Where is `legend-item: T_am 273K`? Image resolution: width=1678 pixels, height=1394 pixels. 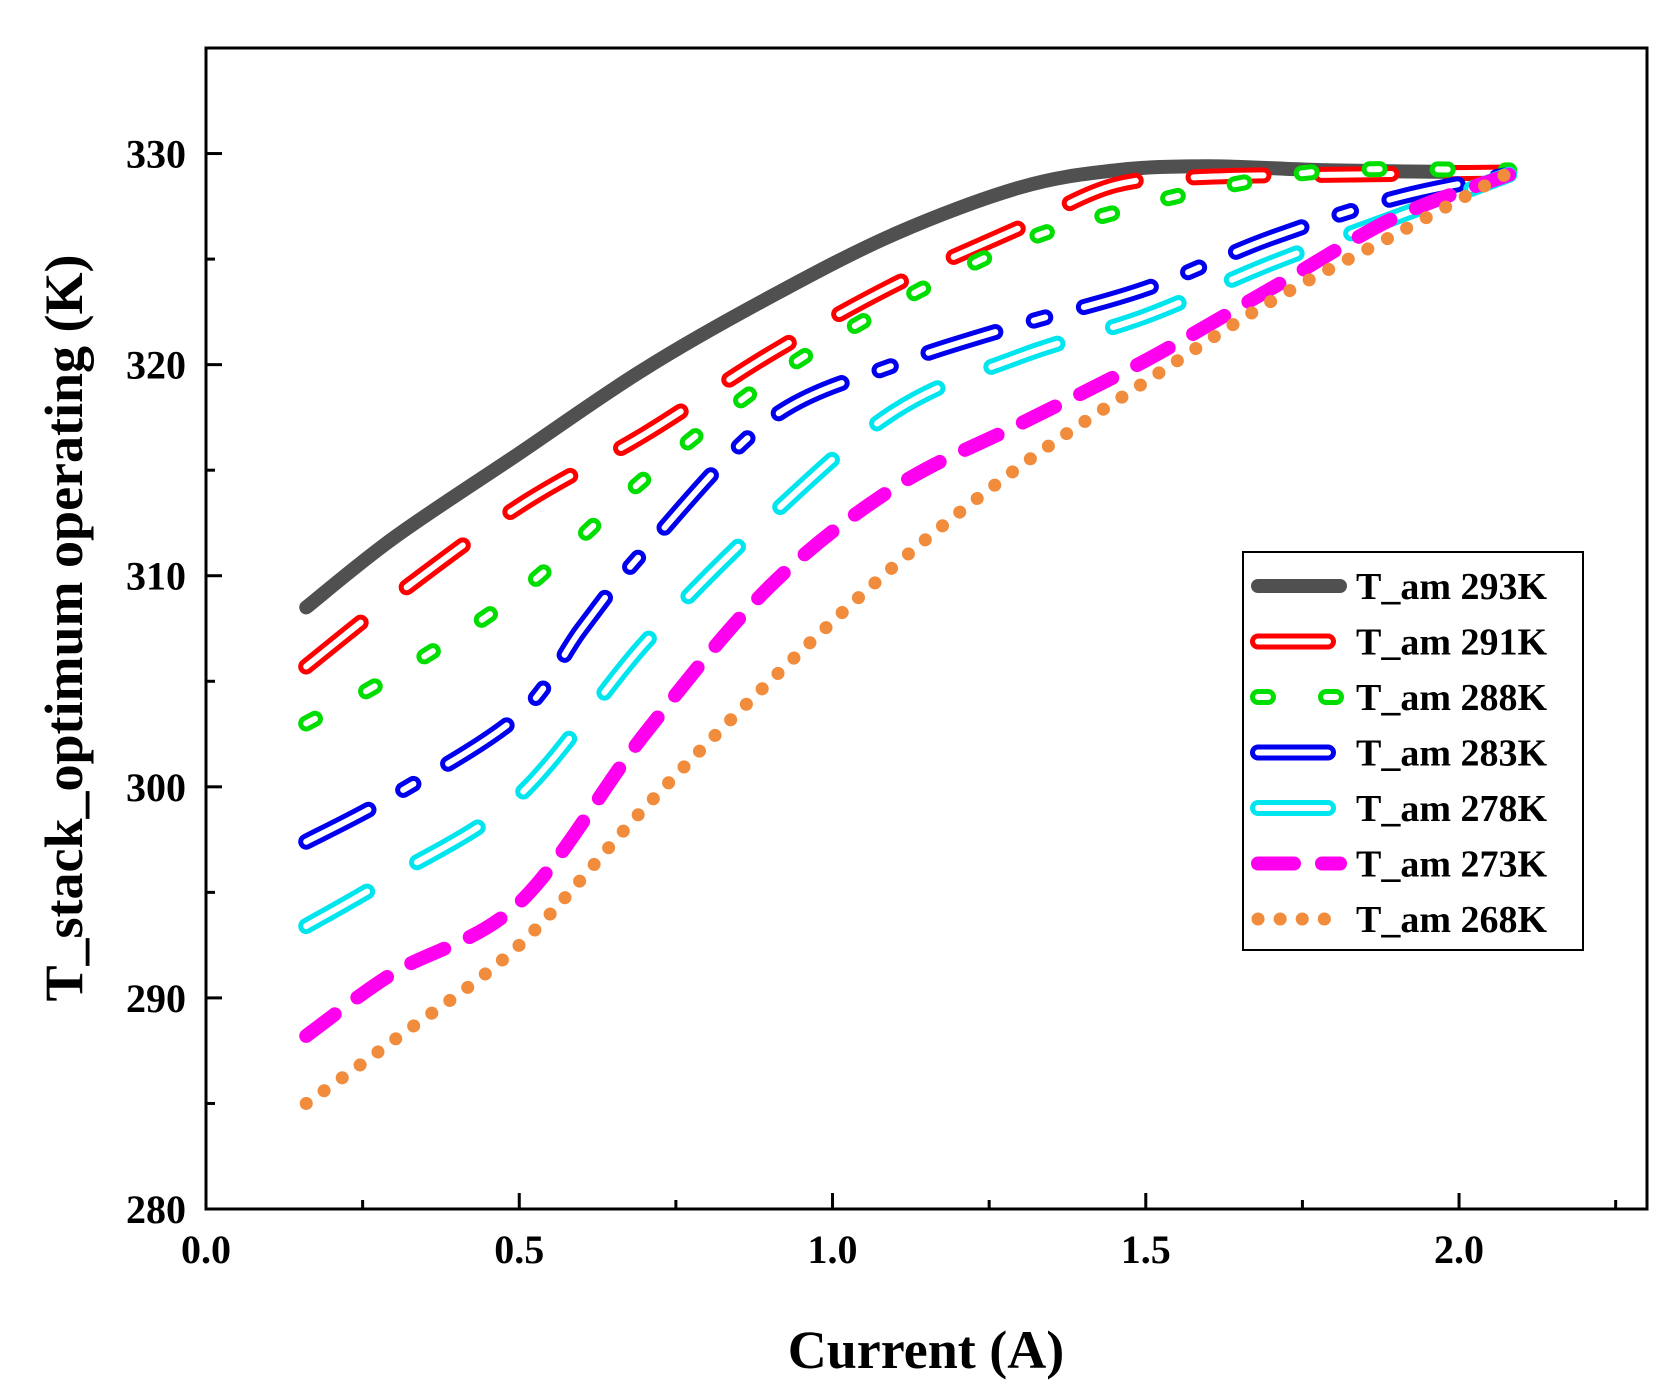 legend-item: T_am 273K is located at coordinates (1399, 865).